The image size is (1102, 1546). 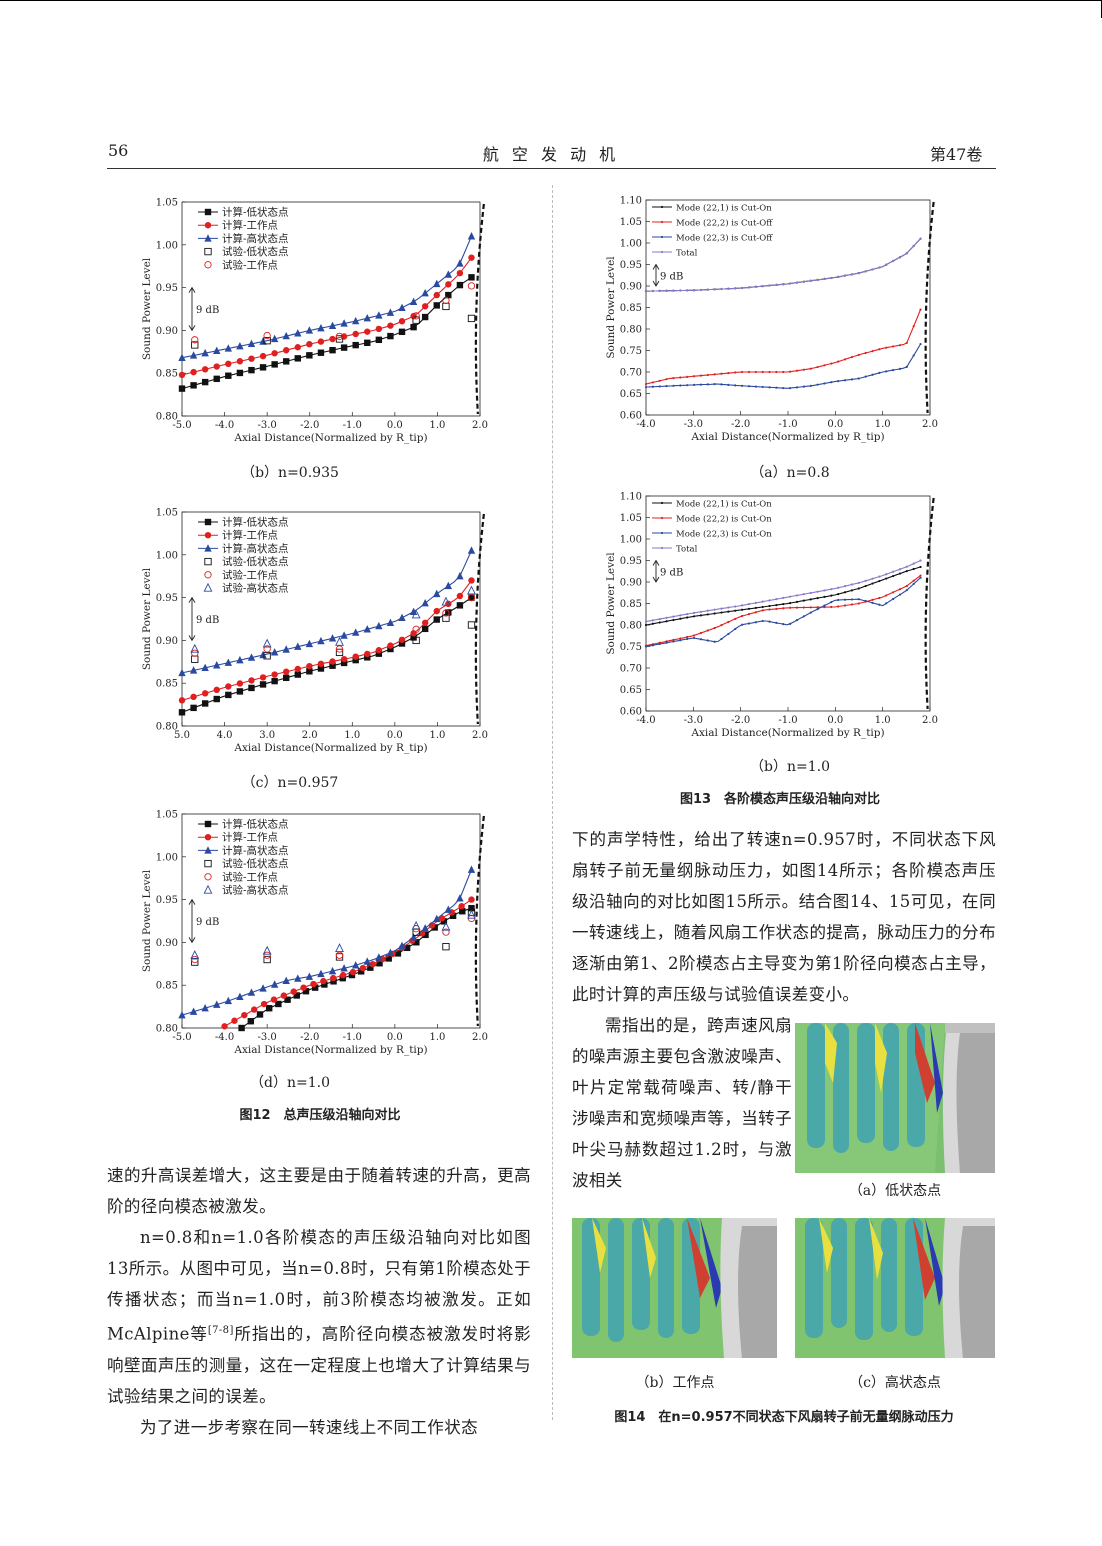 What do you see at coordinates (266, 425) in the screenshot?
I see `x-tick-label: -3.0` at bounding box center [266, 425].